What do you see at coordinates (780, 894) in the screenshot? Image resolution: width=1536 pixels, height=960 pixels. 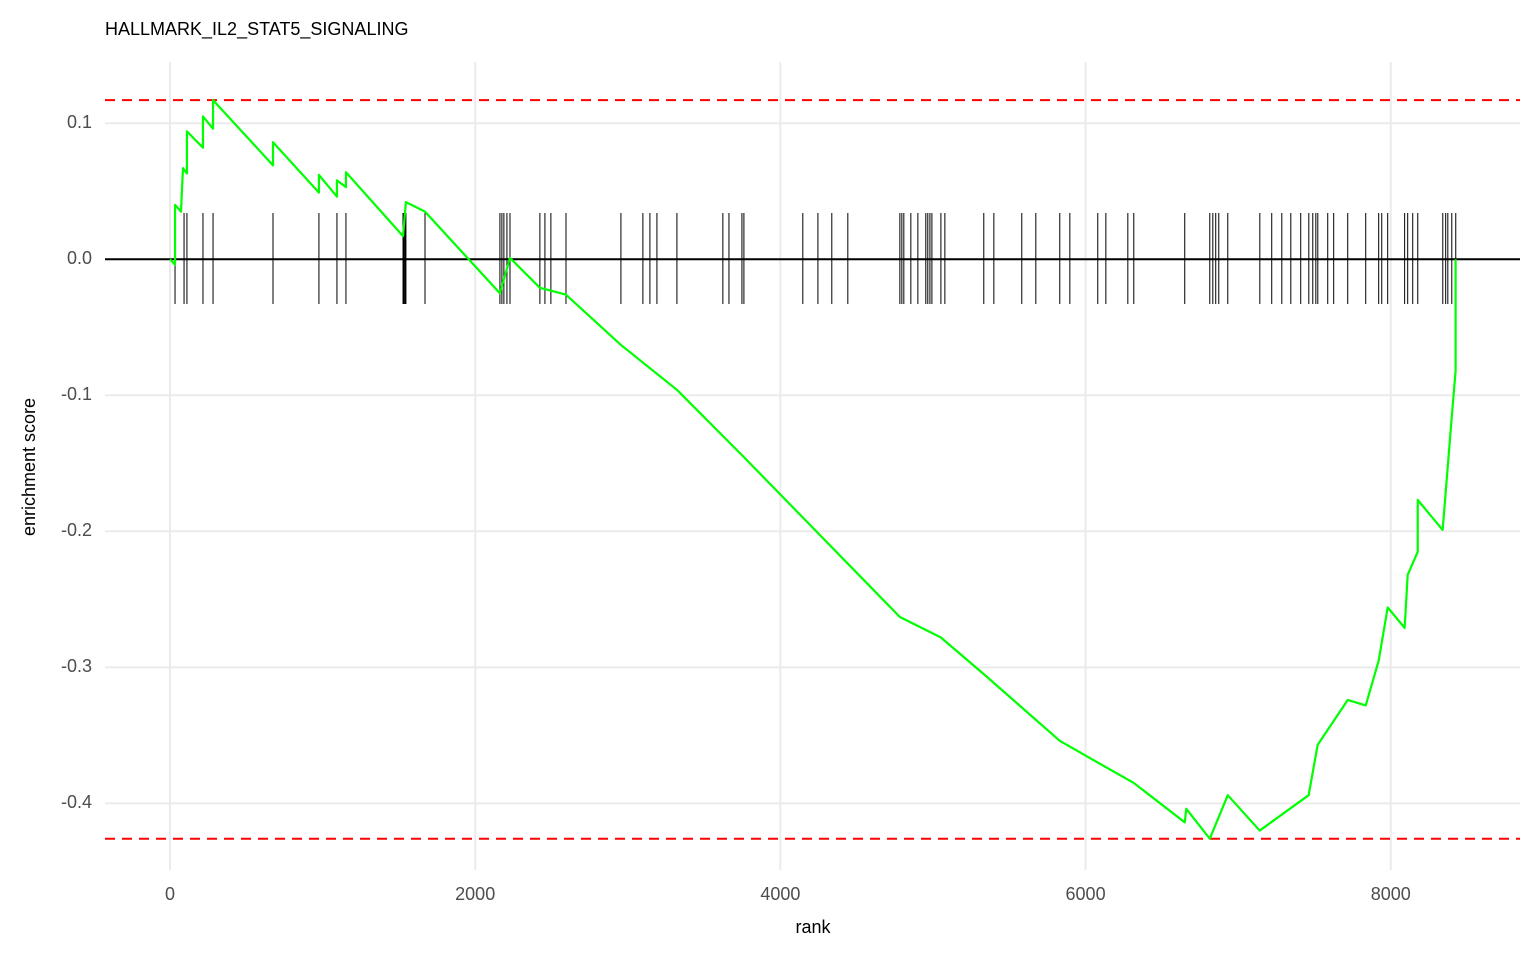 I see `x-tick-label: 4000` at bounding box center [780, 894].